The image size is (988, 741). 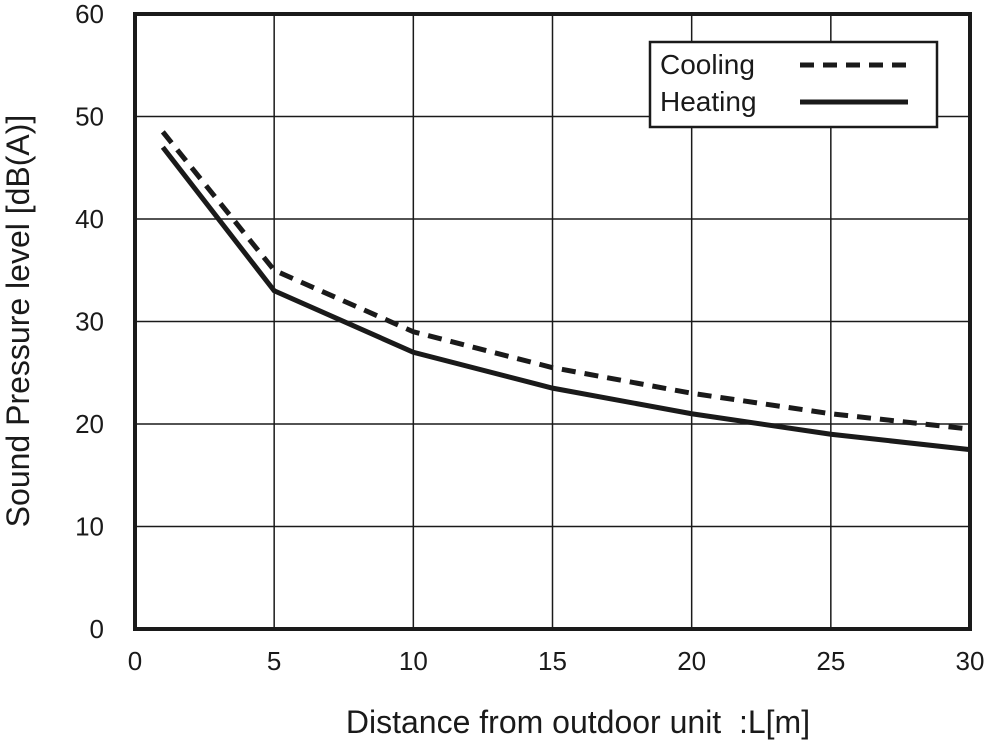 What do you see at coordinates (97, 629) in the screenshot?
I see `y-tick-label: 0` at bounding box center [97, 629].